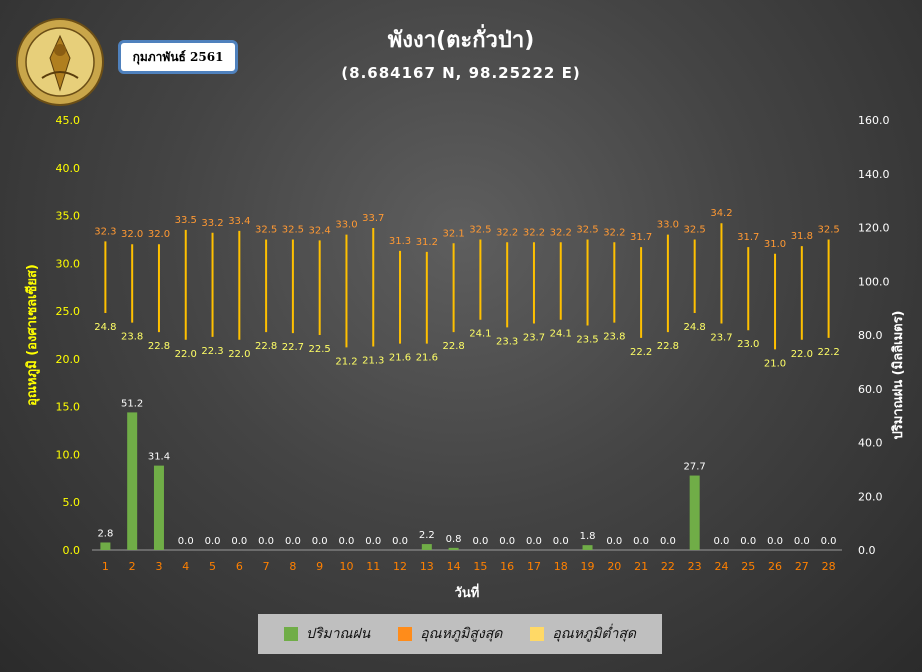 Image resolution: width=922 pixels, height=672 pixels. Describe the element at coordinates (641, 237) in the screenshot. I see `max-temp-label: 31.7` at that location.